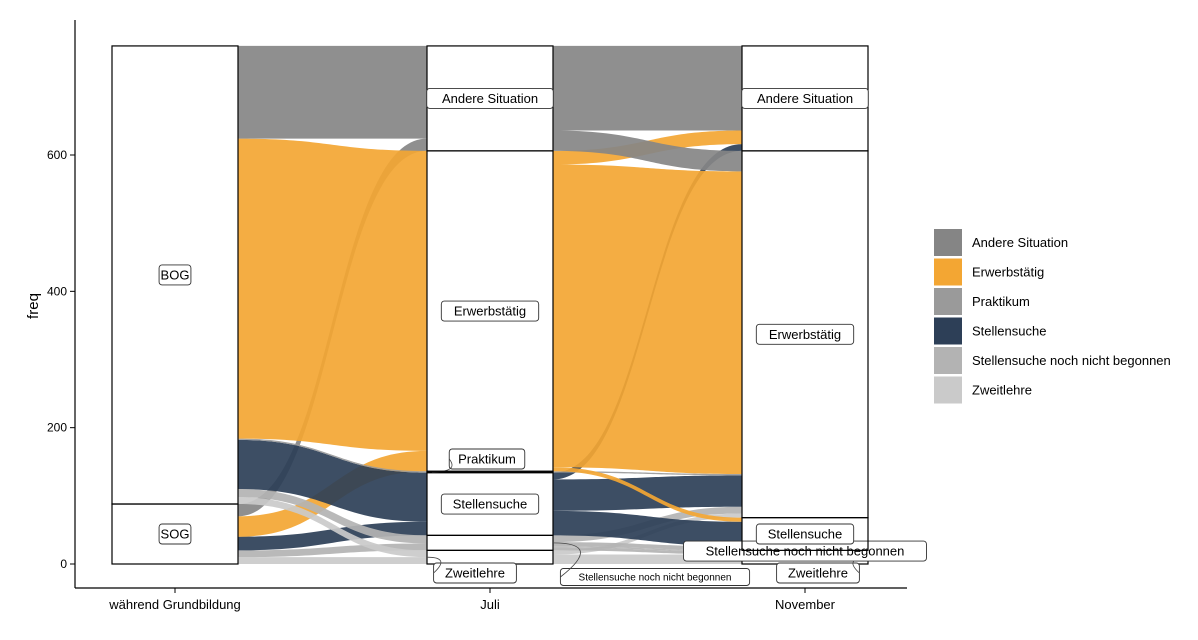 The width and height of the screenshot is (1198, 640). I want to click on legend-label-stellensuche-noch-nicht-begonnen: Stellensuche noch nicht begonnen, so click(1071, 360).